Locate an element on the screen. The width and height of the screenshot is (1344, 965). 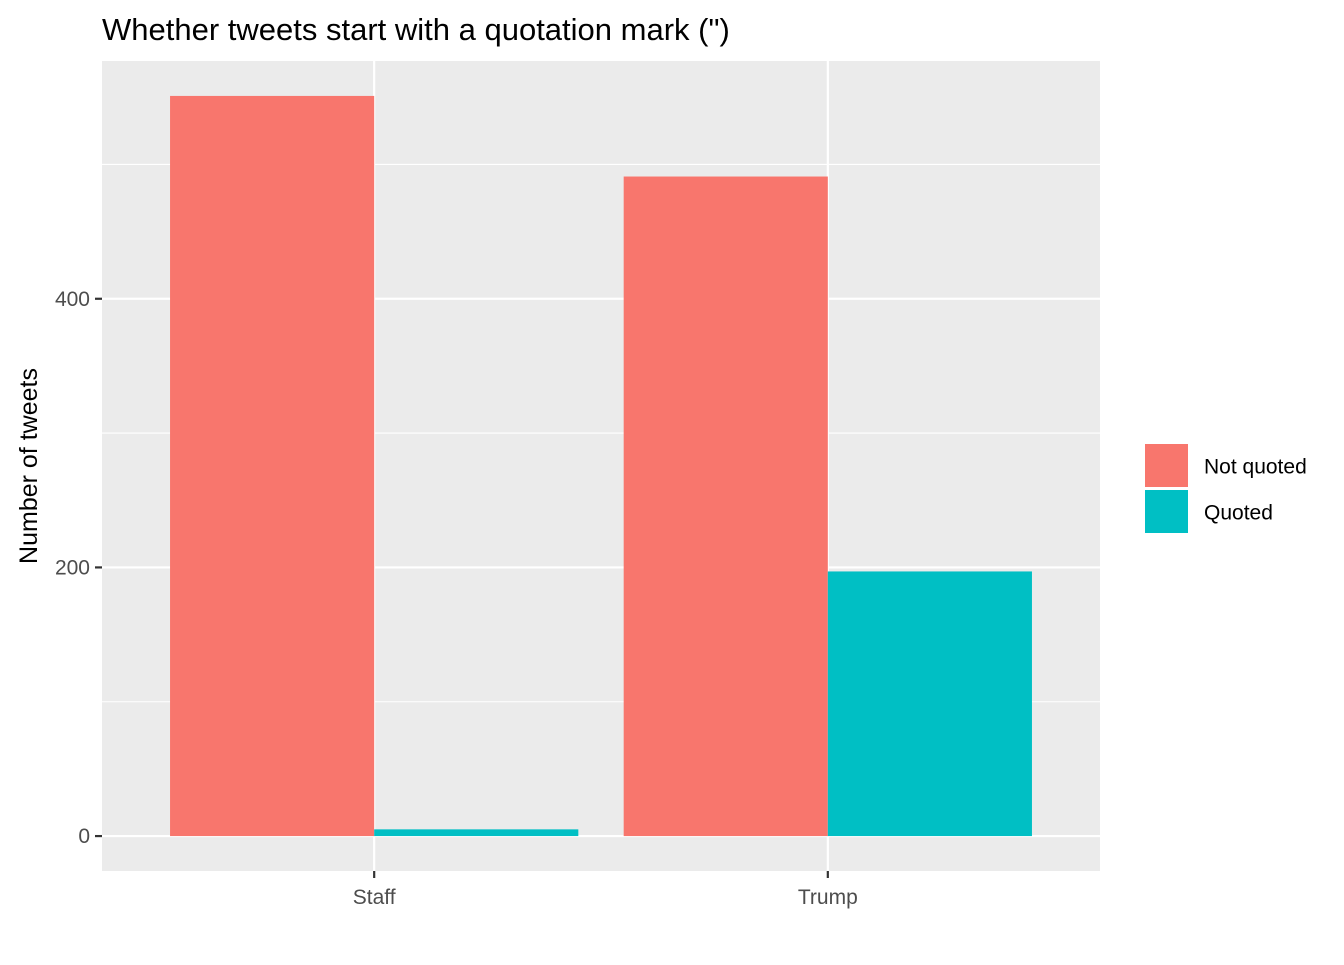
y-tick-label: 0 is located at coordinates (84, 836).